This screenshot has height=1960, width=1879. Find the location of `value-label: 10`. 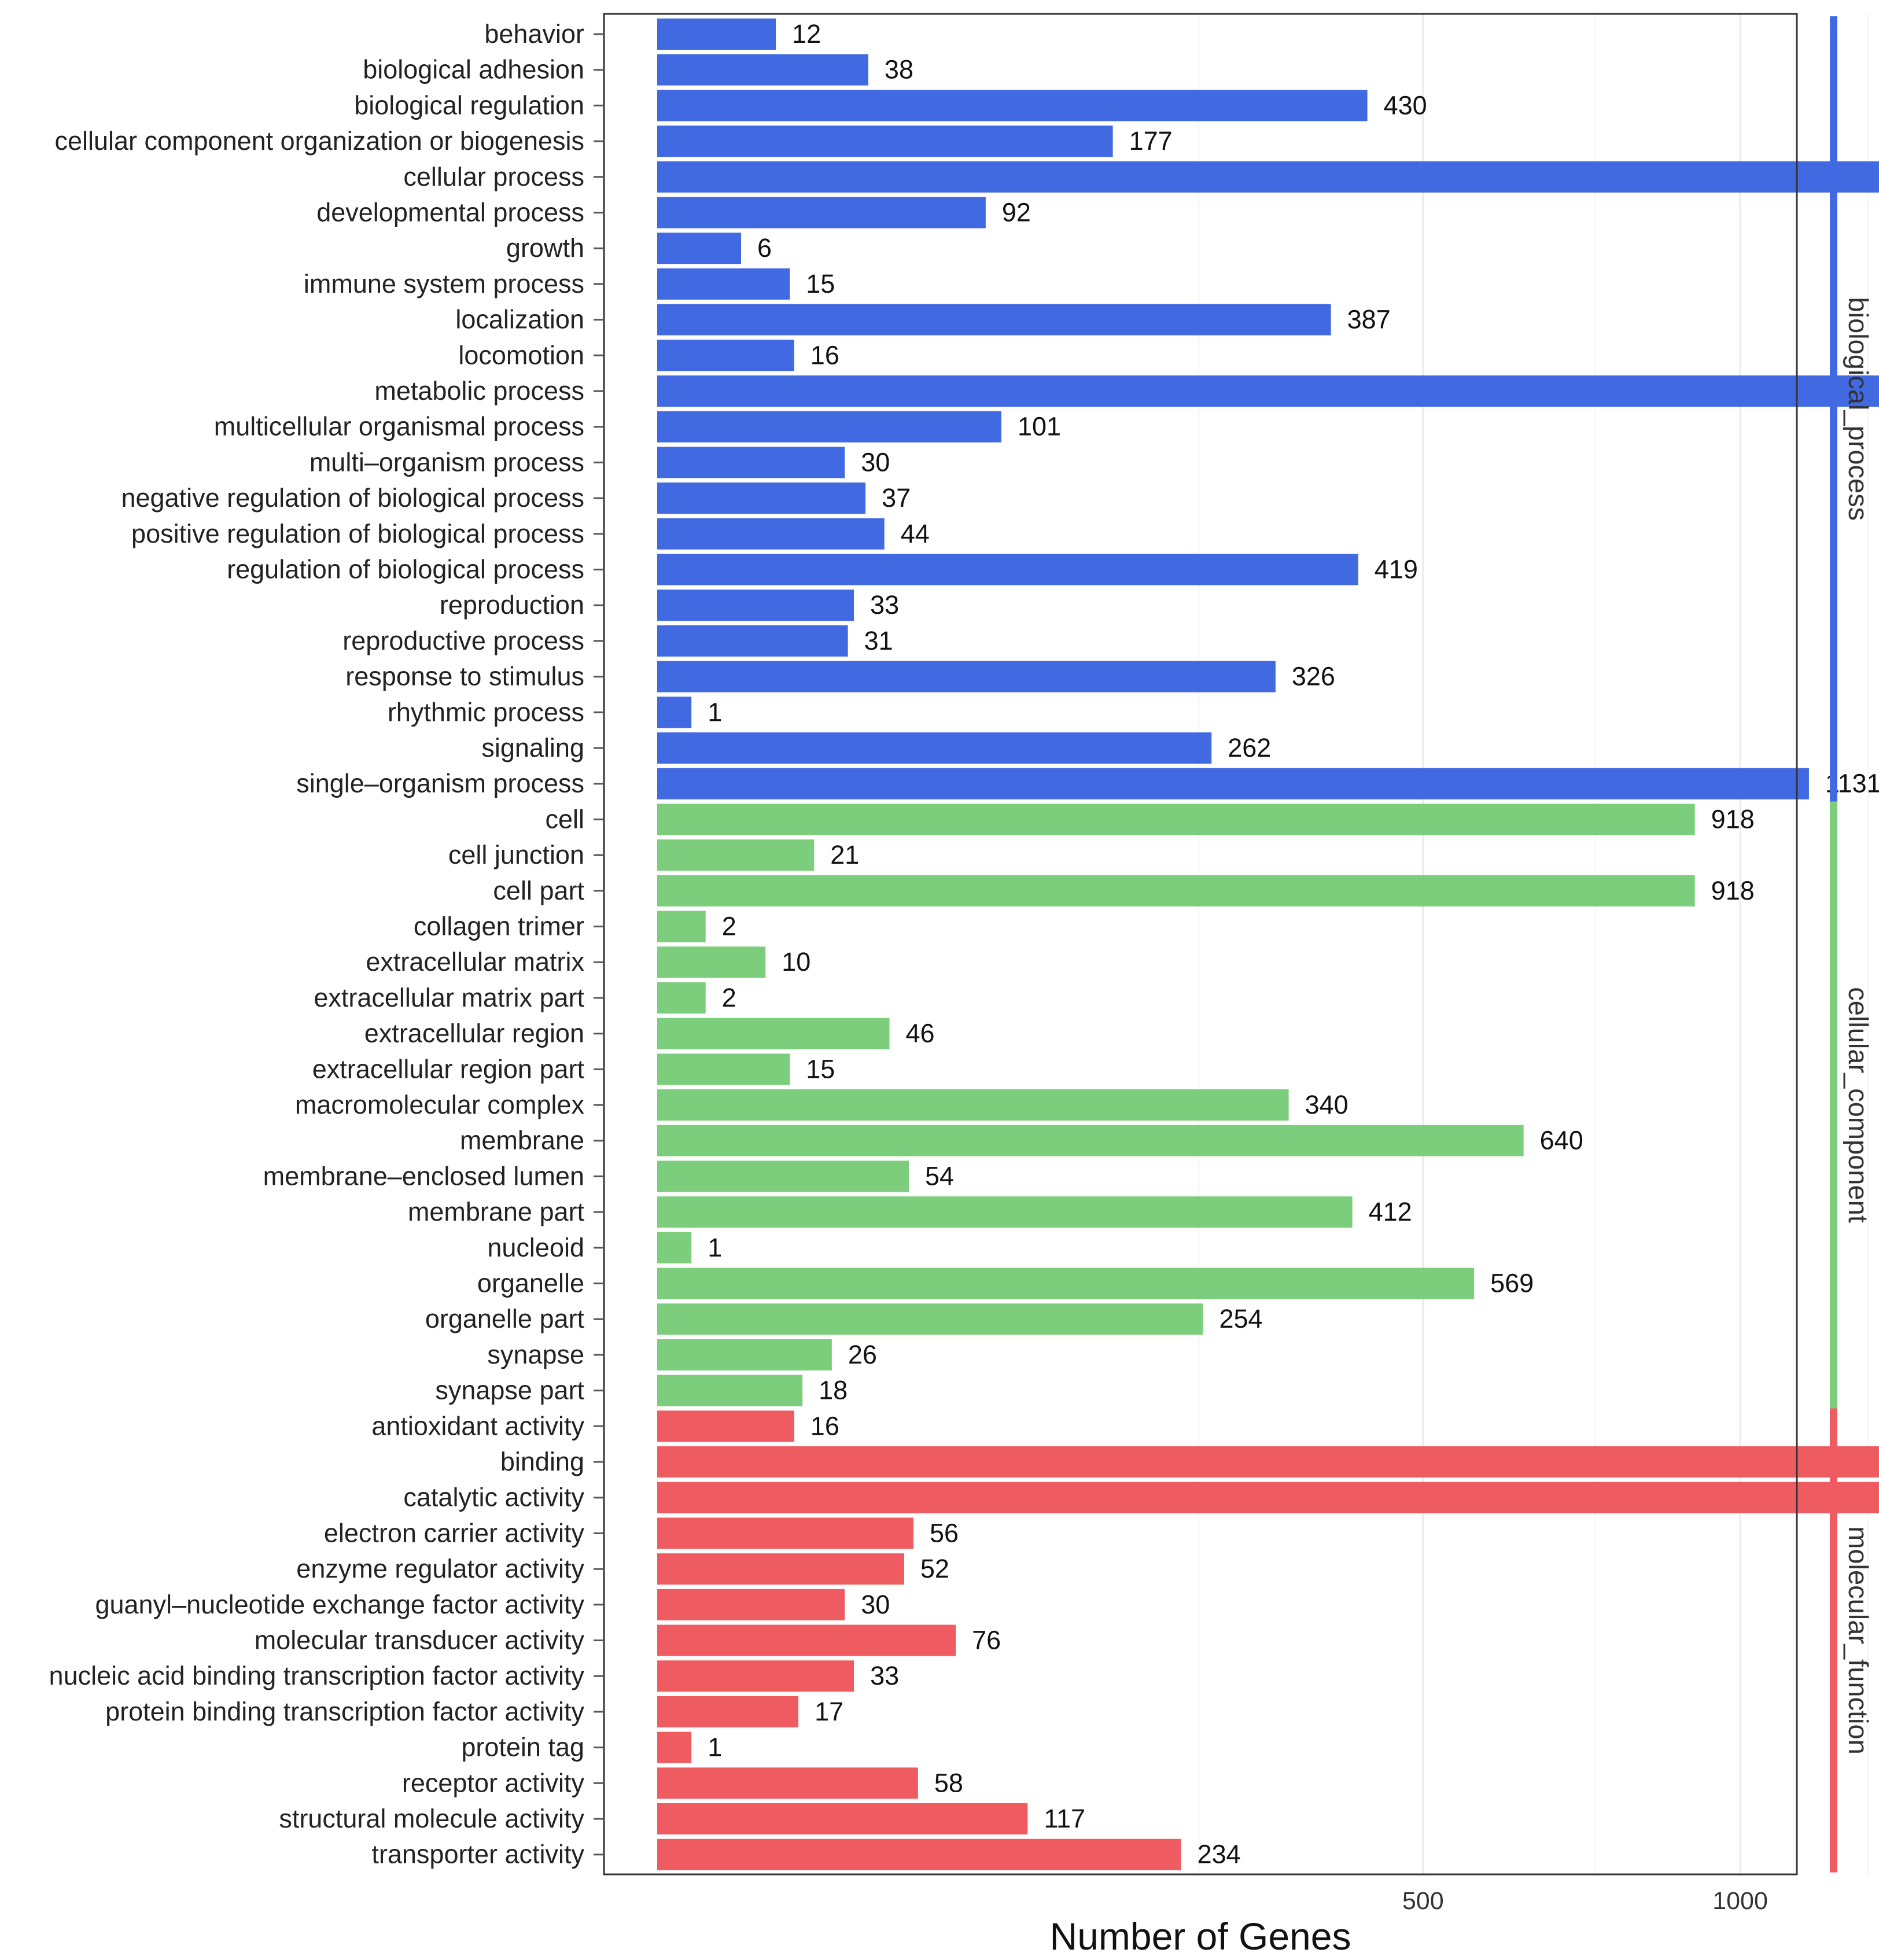

value-label: 10 is located at coordinates (796, 962).